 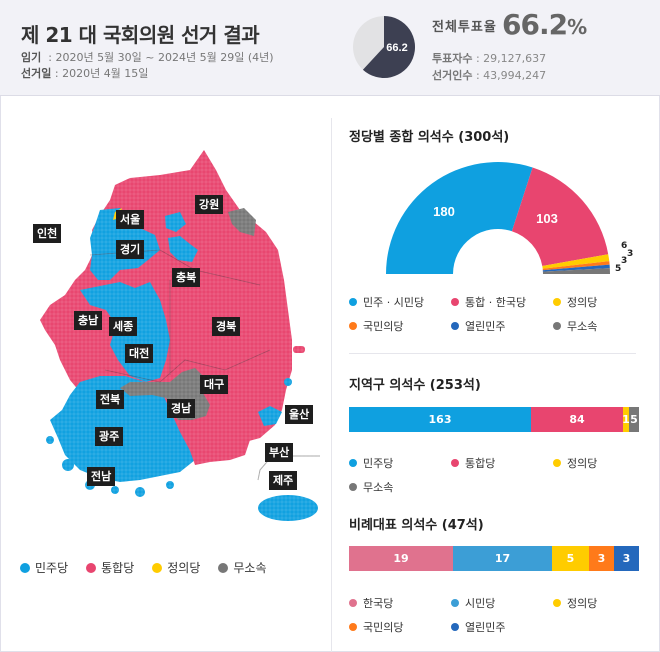 What do you see at coordinates (440, 419) in the screenshot?
I see `bar-seg-minju: 163` at bounding box center [440, 419].